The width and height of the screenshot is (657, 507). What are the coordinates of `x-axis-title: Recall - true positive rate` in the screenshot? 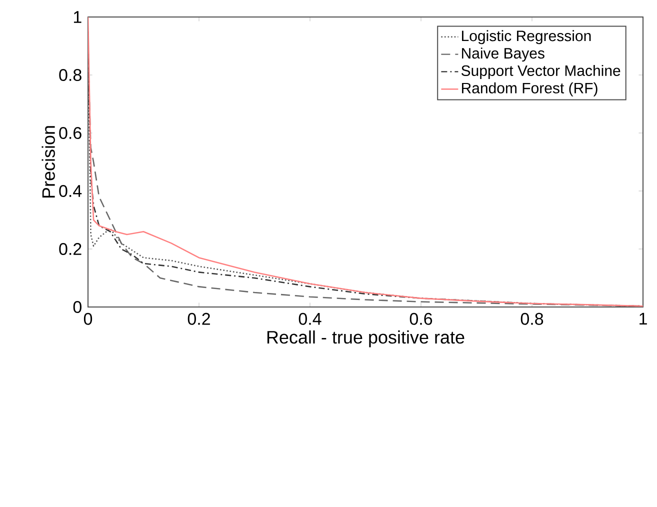 It's located at (365, 339).